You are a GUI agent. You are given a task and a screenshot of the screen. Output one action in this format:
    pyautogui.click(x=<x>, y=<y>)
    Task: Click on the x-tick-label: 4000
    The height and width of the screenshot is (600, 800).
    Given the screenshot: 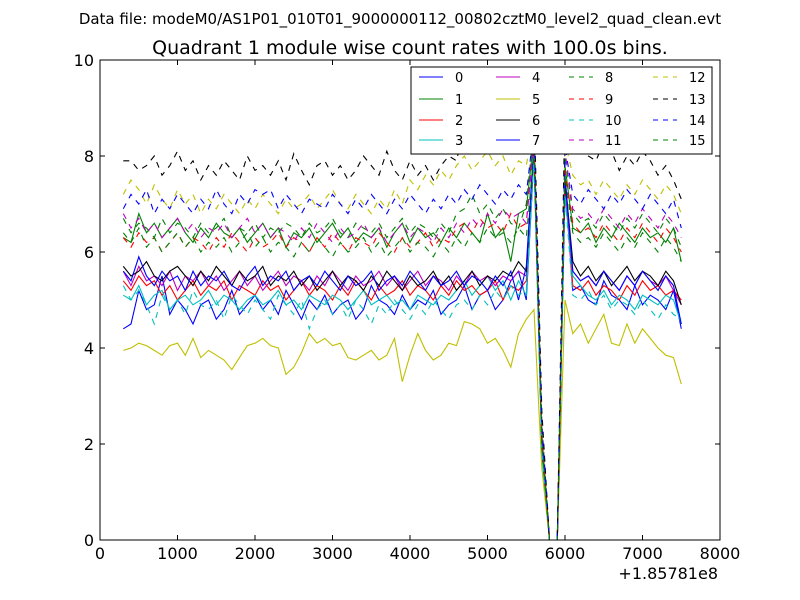 What is the action you would take?
    pyautogui.click(x=410, y=553)
    